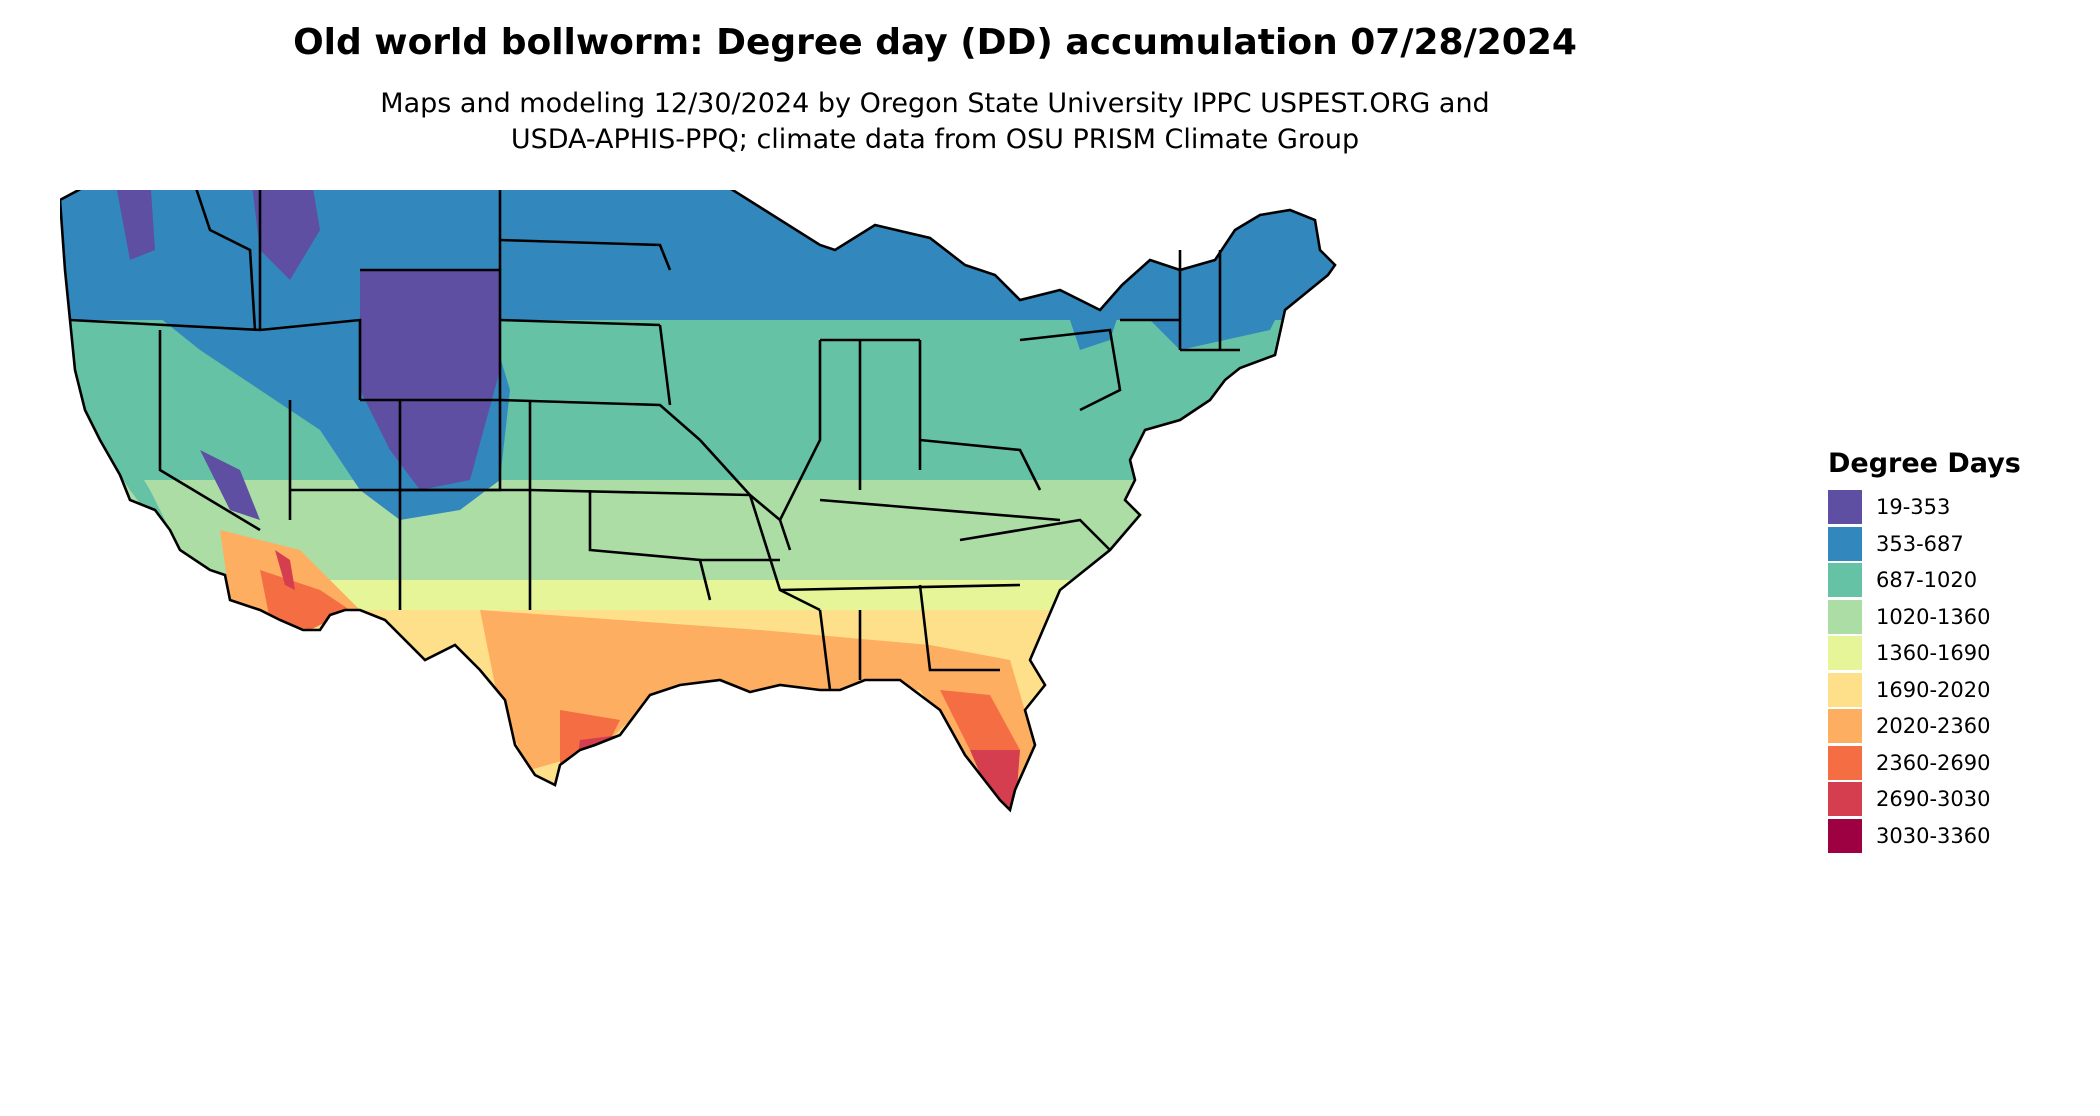  I want to click on legend-item: 353-687, so click(1958, 544).